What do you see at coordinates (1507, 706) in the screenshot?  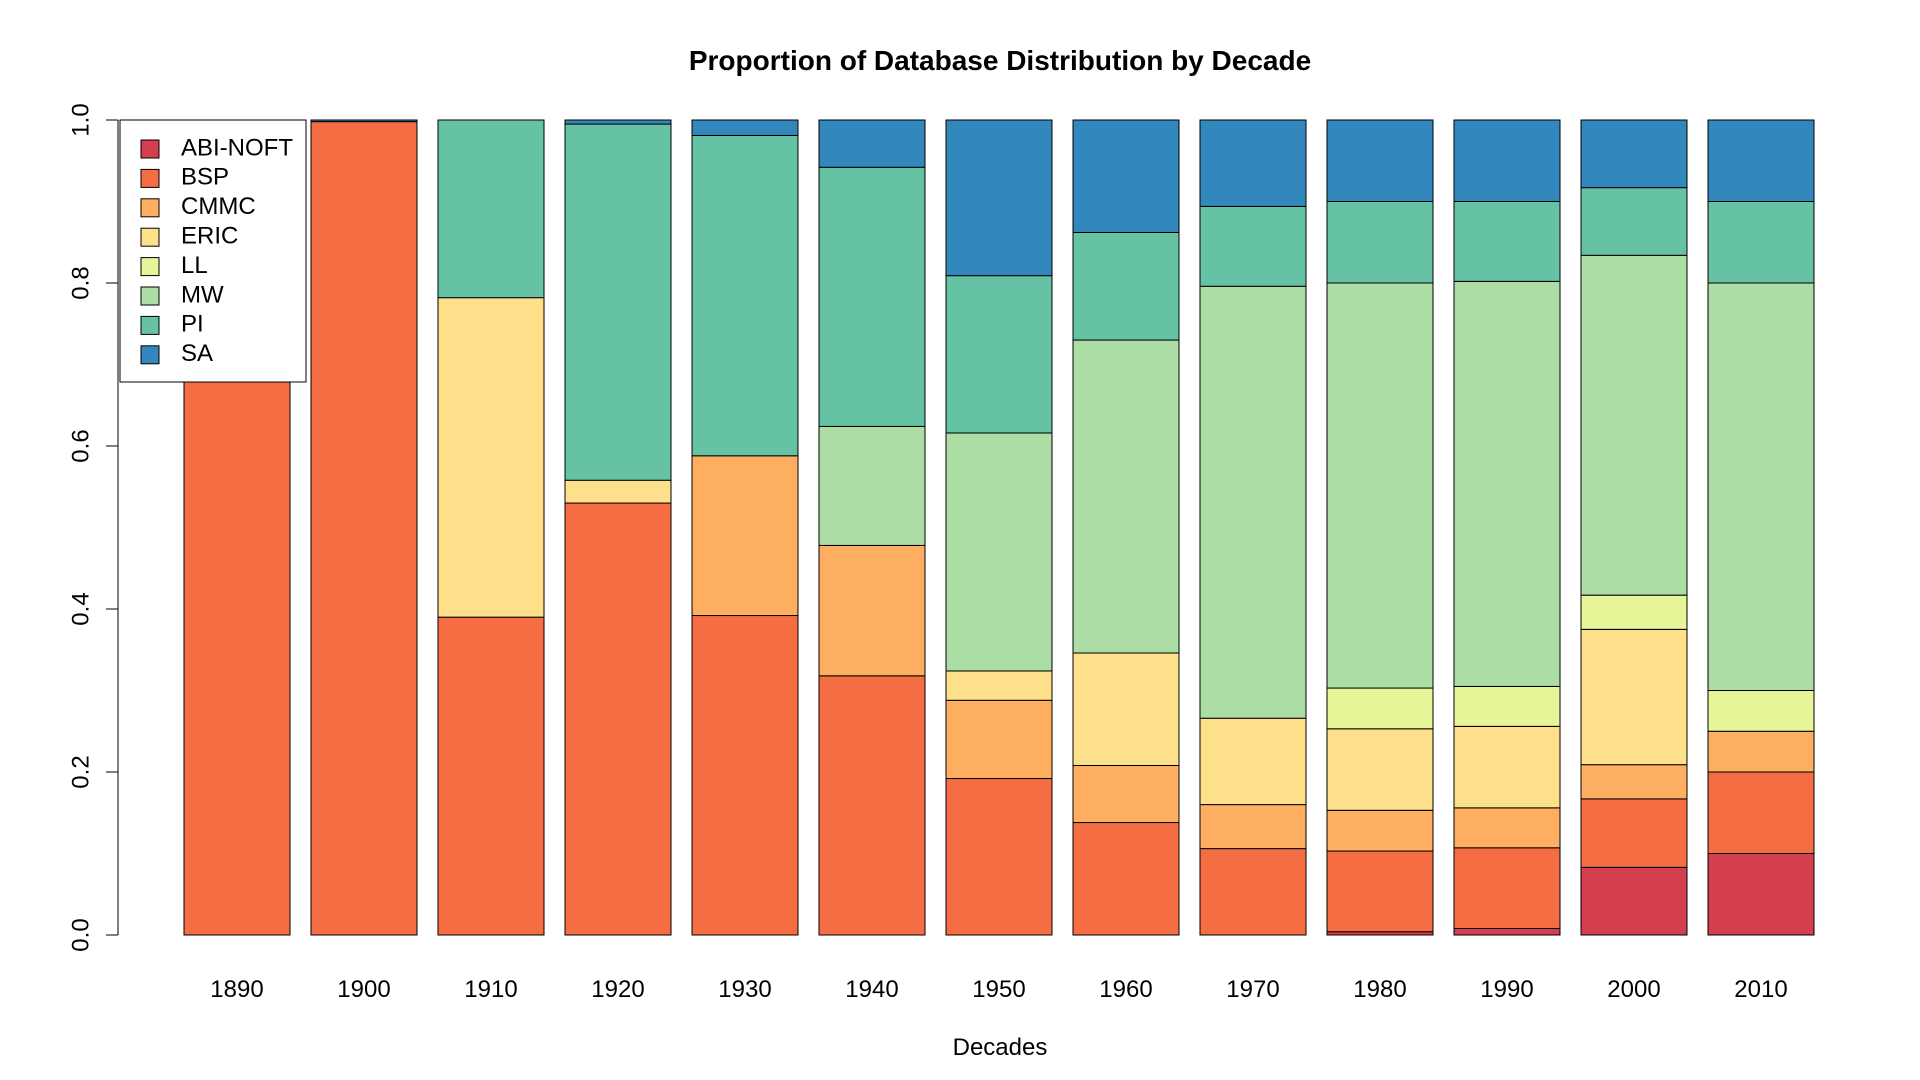 I see `bar-segment-1990-ll` at bounding box center [1507, 706].